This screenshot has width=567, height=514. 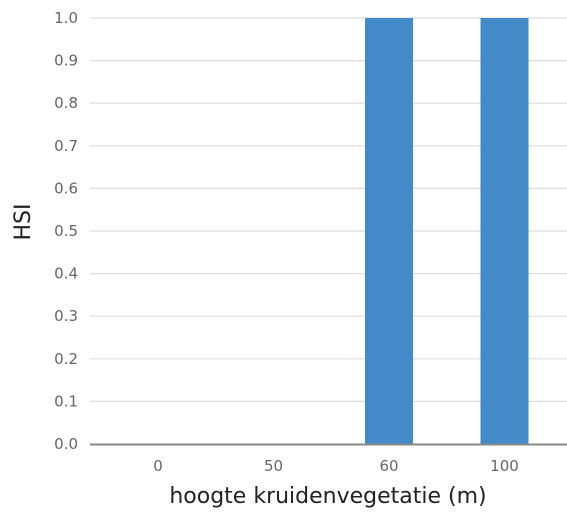 I want to click on y-tick-label: 0.8, so click(x=66, y=103).